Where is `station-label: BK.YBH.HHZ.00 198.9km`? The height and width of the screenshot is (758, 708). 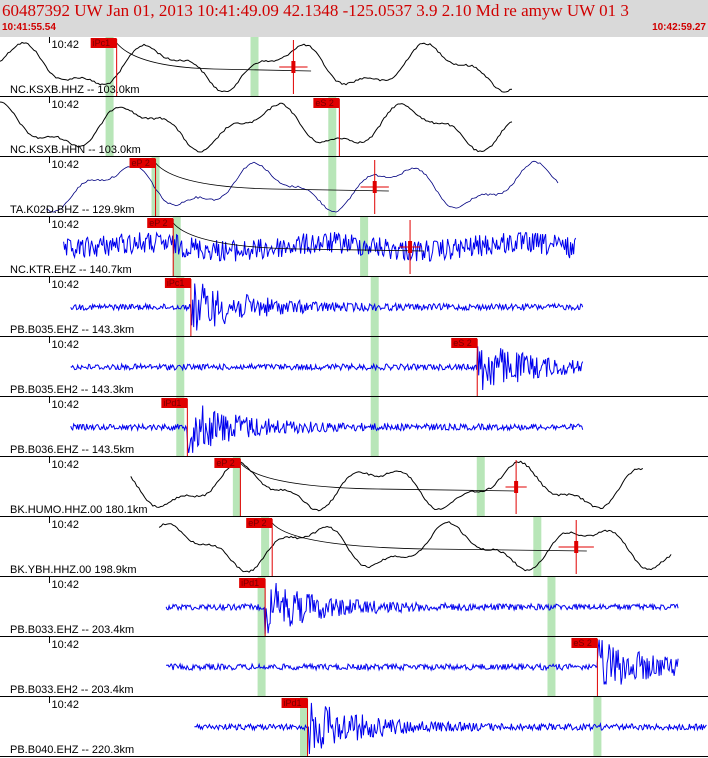
station-label: BK.YBH.HHZ.00 198.9km is located at coordinates (73, 570).